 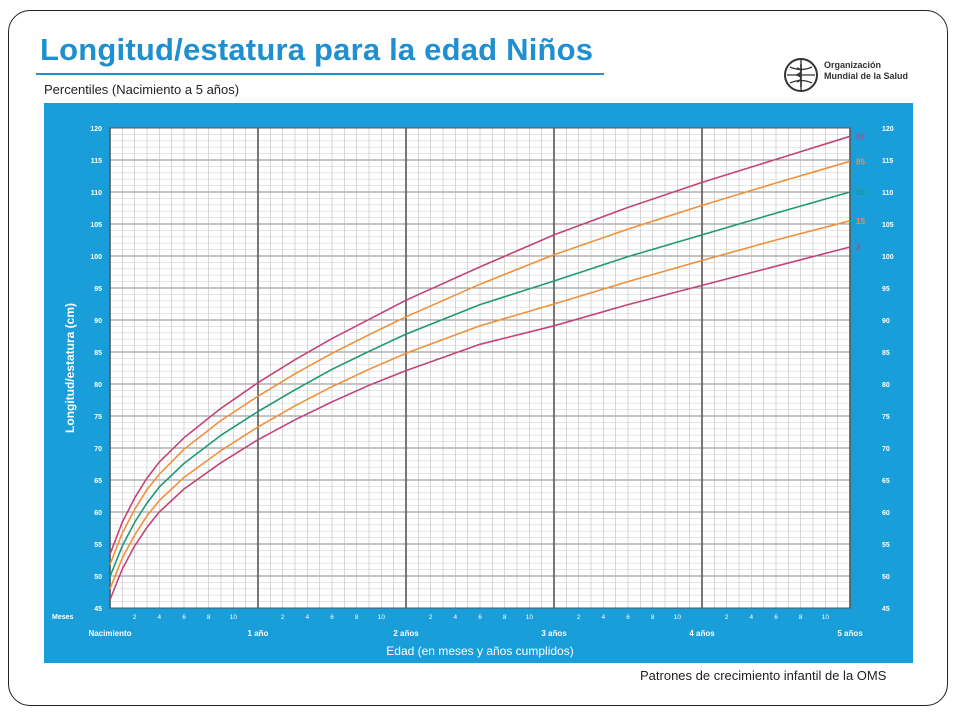 What do you see at coordinates (98, 609) in the screenshot?
I see `y-tick-label-left: 45` at bounding box center [98, 609].